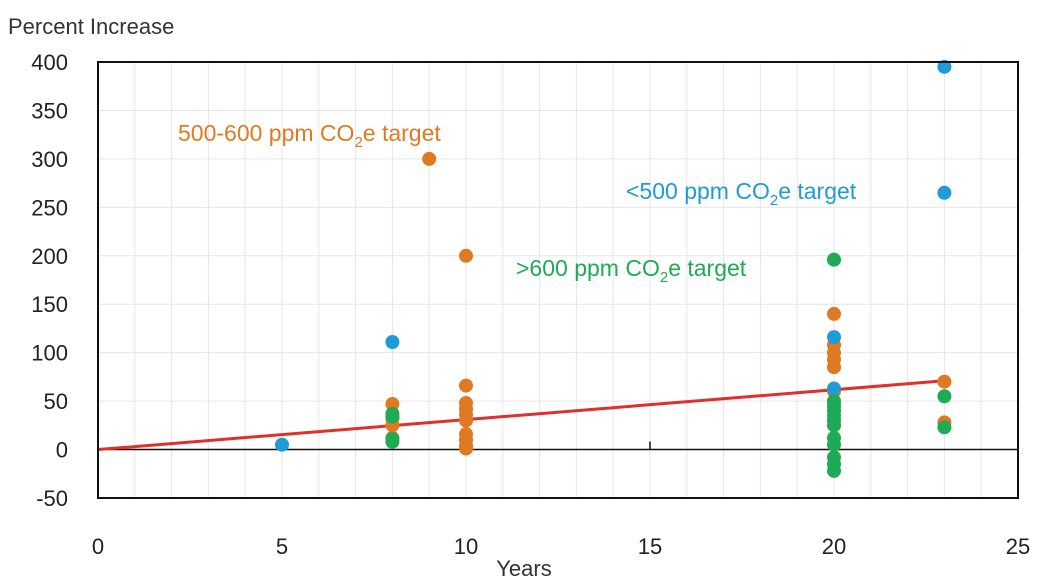  I want to click on y-tick-label: 400, so click(49, 62).